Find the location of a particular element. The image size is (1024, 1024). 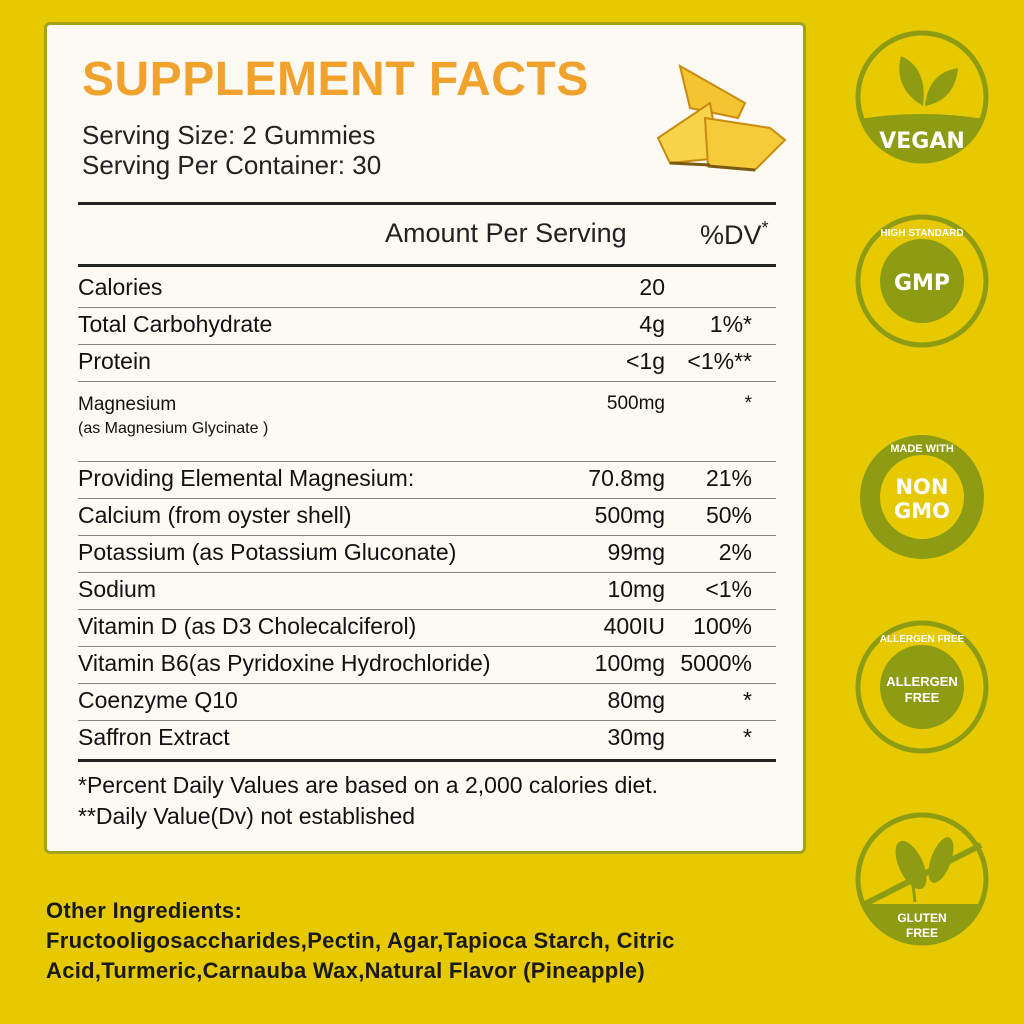

nutrient-name: Calcium (from oyster shell) is located at coordinates (215, 515).